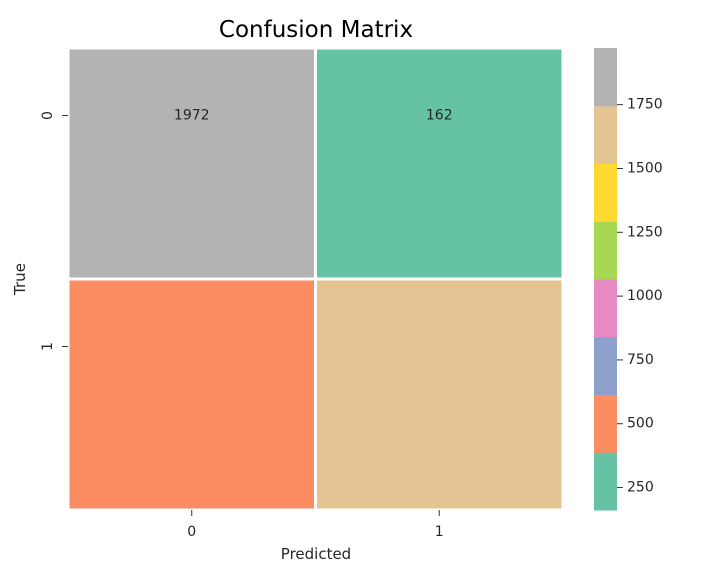 The image size is (711, 582). What do you see at coordinates (191, 532) in the screenshot?
I see `x-tick-label-0: 0` at bounding box center [191, 532].